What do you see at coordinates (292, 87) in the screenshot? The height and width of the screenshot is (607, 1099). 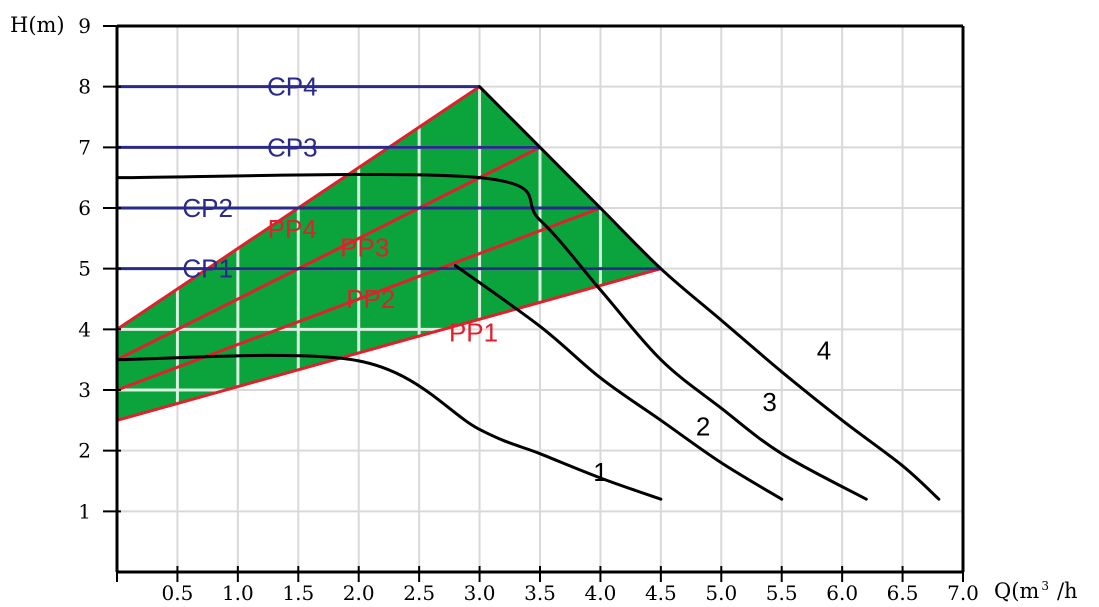 I see `label-cp4: CP4` at bounding box center [292, 87].